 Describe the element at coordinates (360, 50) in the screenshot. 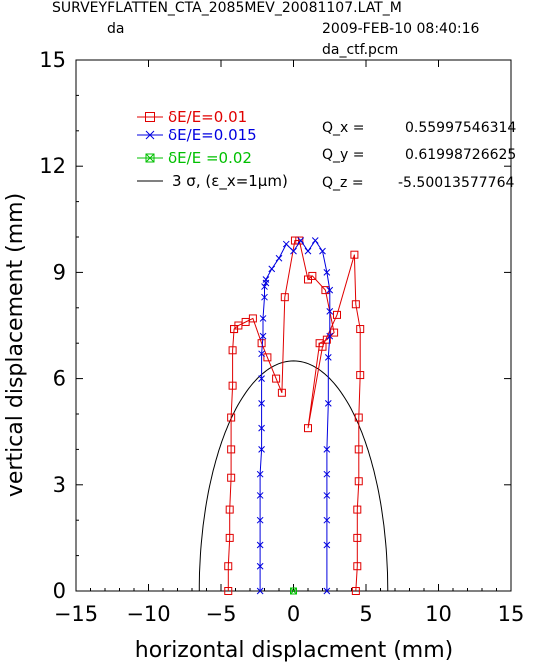

I see `file-label: da_ctf.pcm` at that location.